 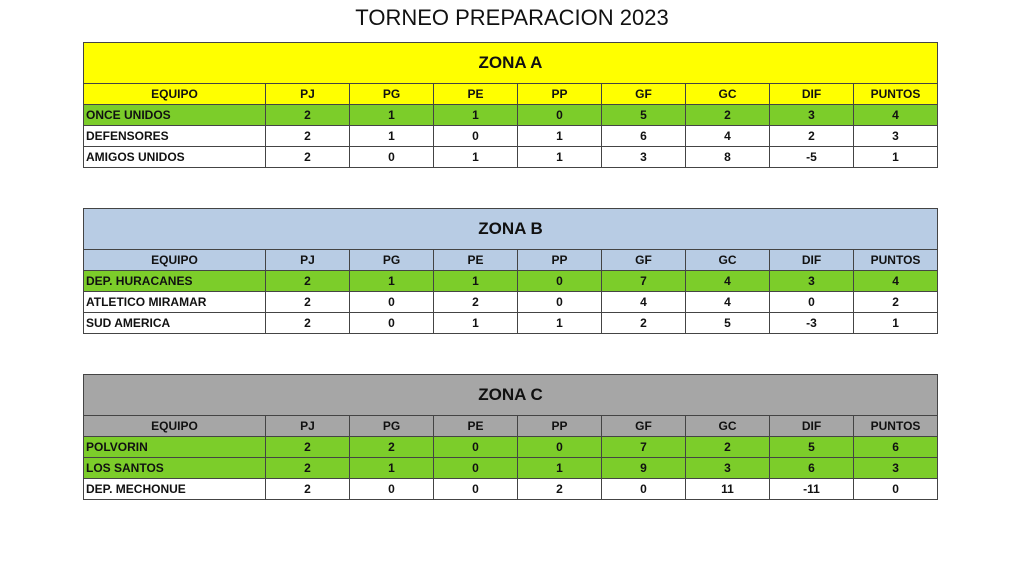 What do you see at coordinates (510, 63) in the screenshot?
I see `zone-title: ZONA A` at bounding box center [510, 63].